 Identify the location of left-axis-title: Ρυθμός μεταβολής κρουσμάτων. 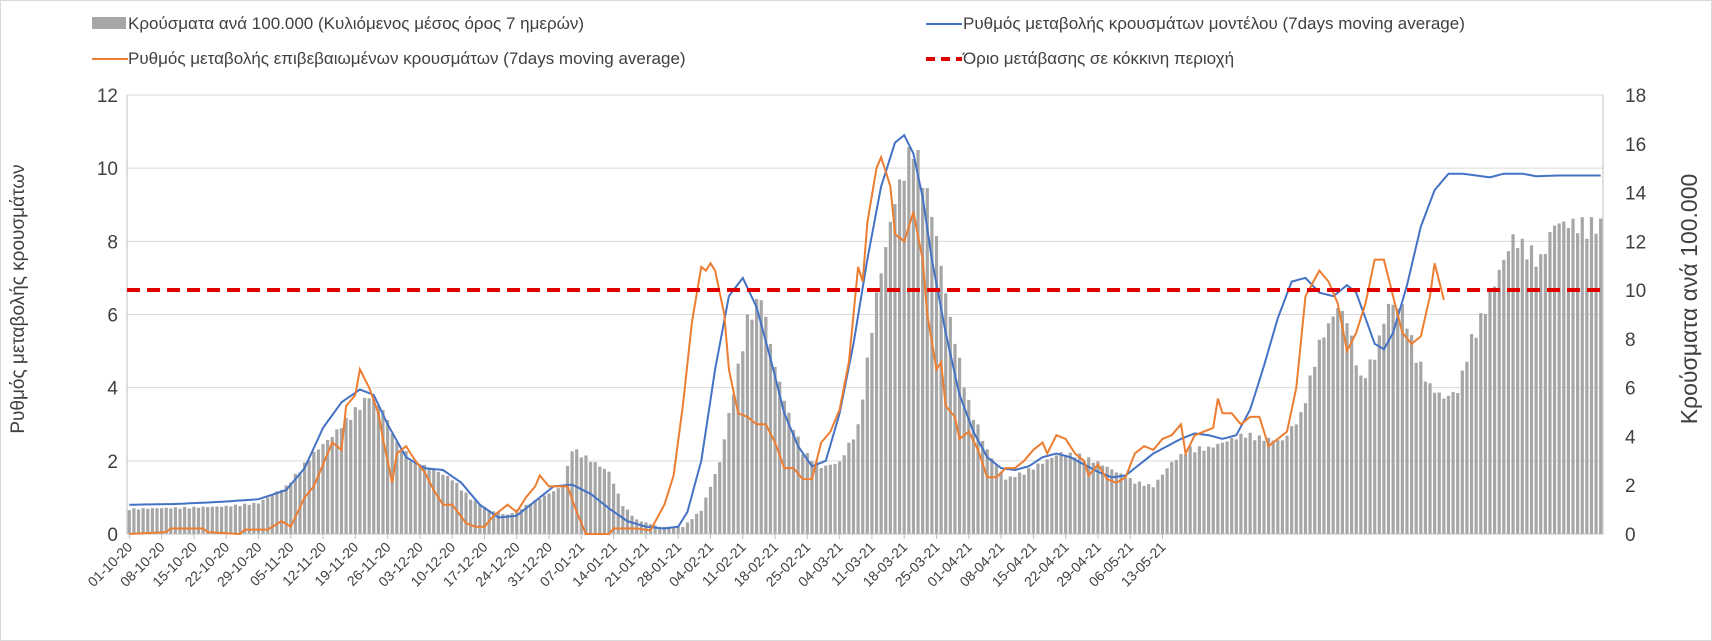
(18, 298).